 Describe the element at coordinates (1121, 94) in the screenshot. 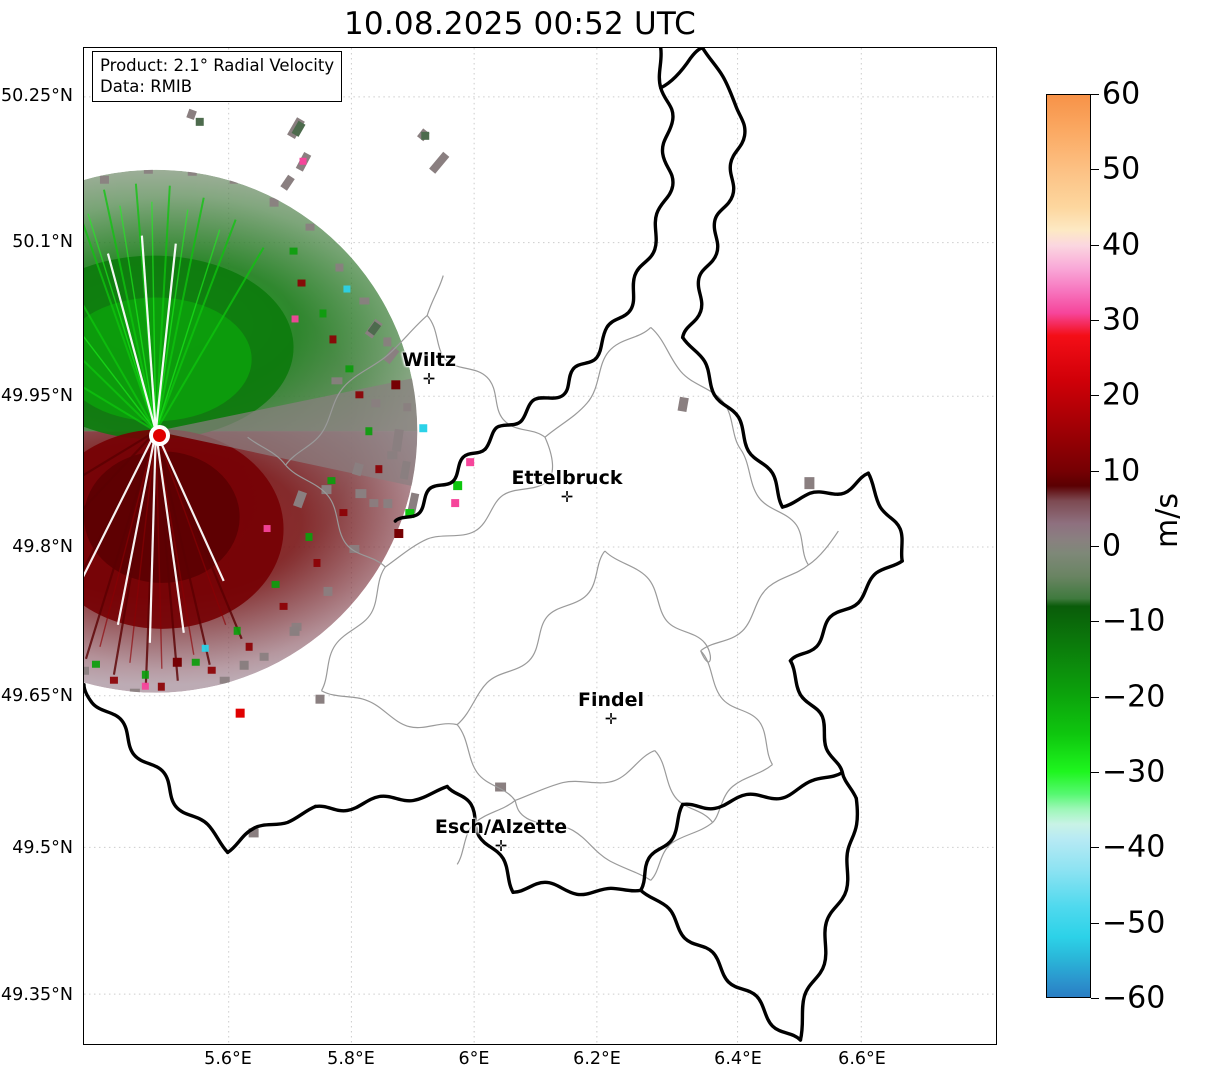

I see `colorbar-tick-label-0: 60` at that location.